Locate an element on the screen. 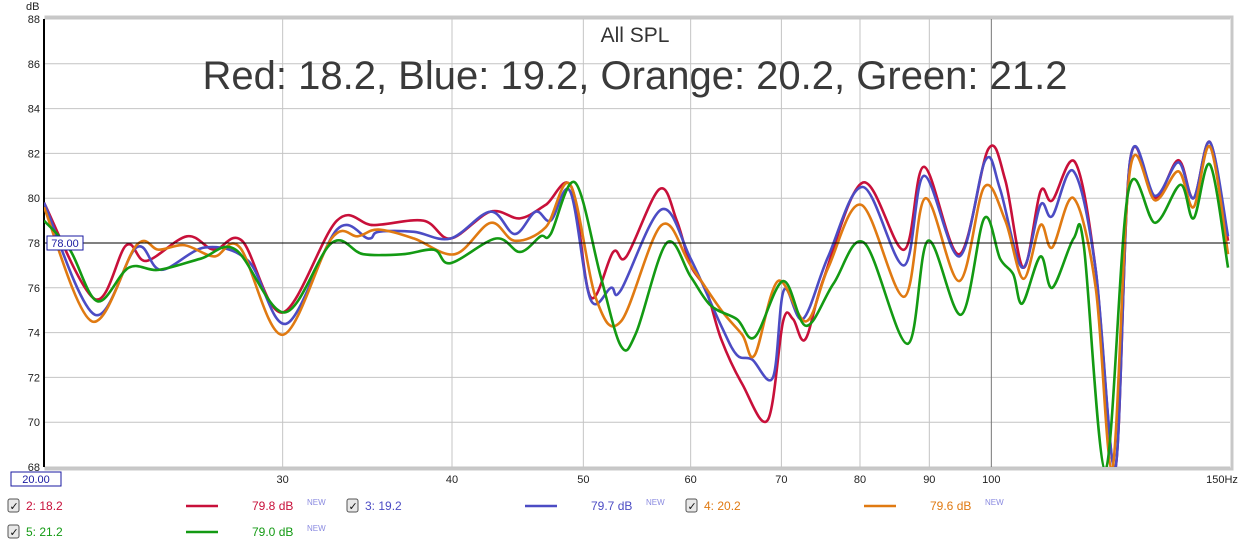 This screenshot has width=1250, height=549. y-tick-label: 78 is located at coordinates (34, 244).